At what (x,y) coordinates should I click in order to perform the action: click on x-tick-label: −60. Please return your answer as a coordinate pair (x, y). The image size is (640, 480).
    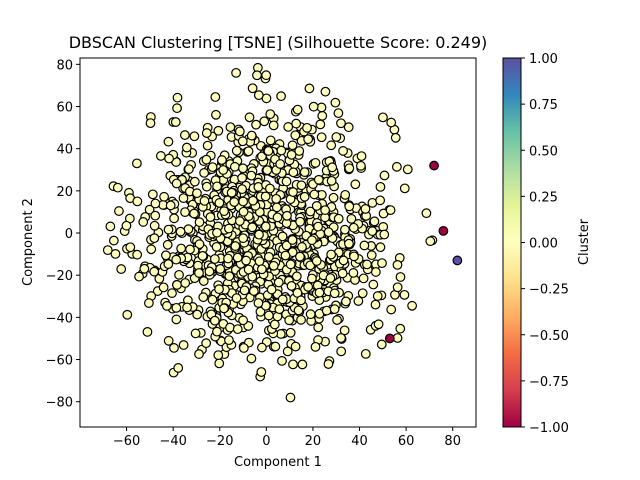
    Looking at the image, I should click on (126, 441).